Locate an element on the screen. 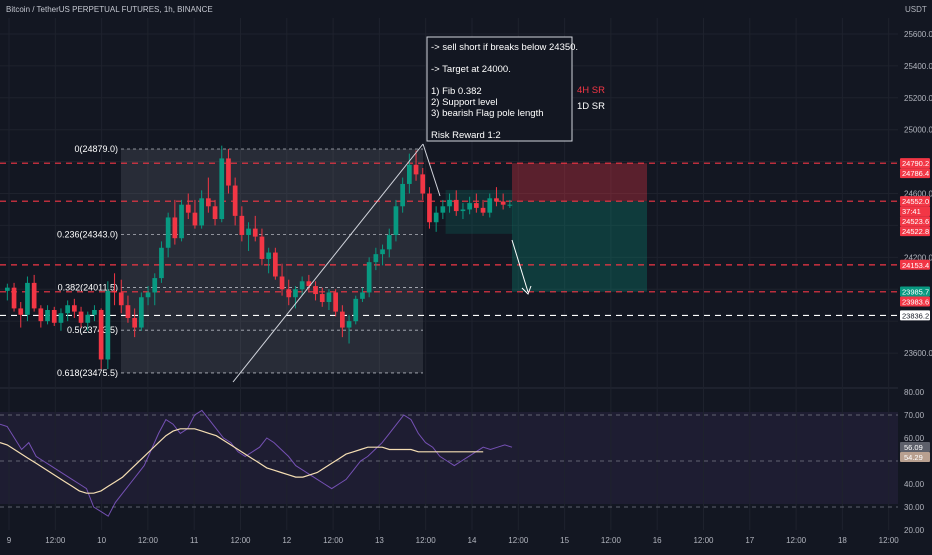 The width and height of the screenshot is (932, 555). price-axis-tick: 24600.0 is located at coordinates (918, 194).